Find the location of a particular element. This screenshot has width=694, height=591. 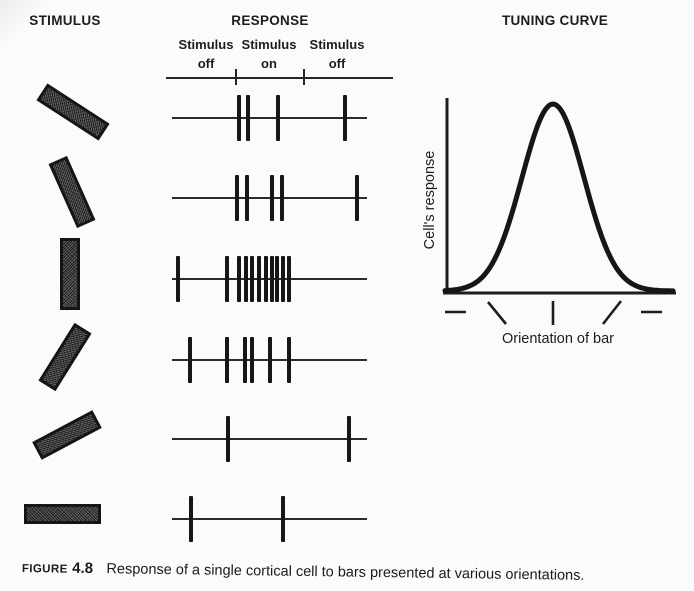

tuning-curve-plot is located at coordinates (559, 211).